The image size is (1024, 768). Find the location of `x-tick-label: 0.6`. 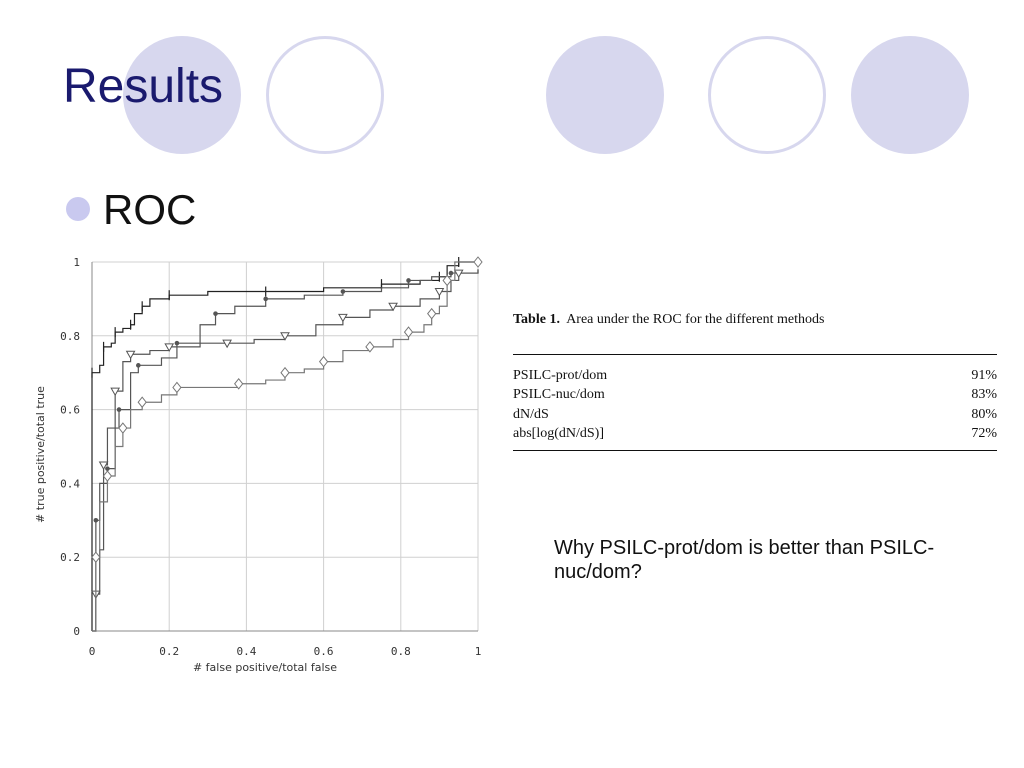

x-tick-label: 0.6 is located at coordinates (324, 651).